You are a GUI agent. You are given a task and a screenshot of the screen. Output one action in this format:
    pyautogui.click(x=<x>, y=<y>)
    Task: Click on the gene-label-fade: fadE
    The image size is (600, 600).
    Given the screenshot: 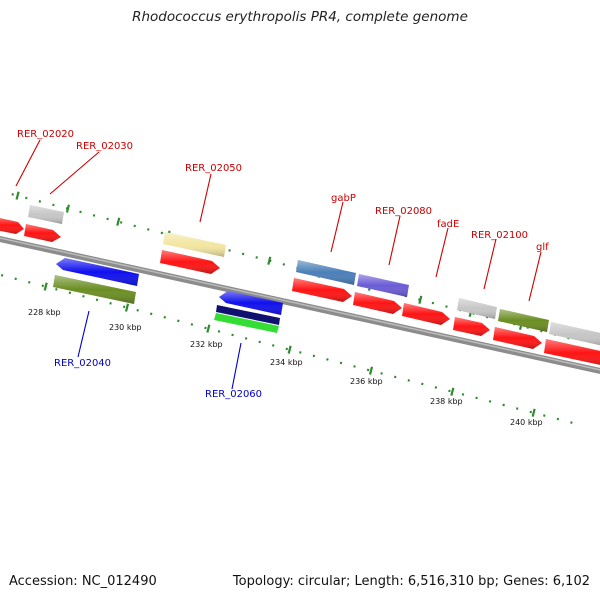 What is the action you would take?
    pyautogui.click(x=448, y=224)
    